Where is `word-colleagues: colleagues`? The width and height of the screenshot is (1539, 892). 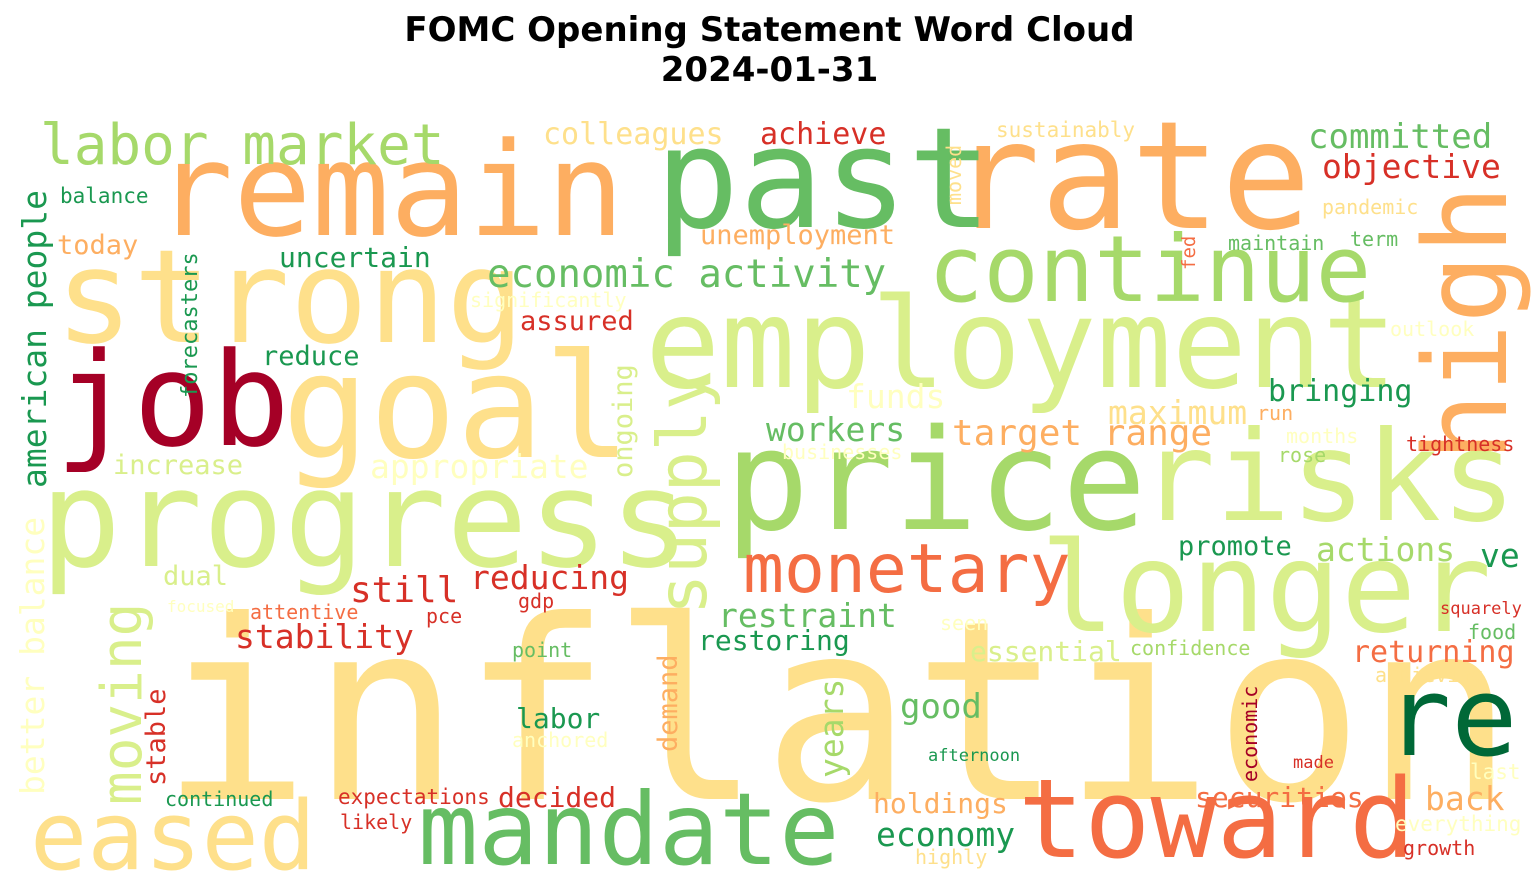 word-colleagues: colleagues is located at coordinates (633, 134).